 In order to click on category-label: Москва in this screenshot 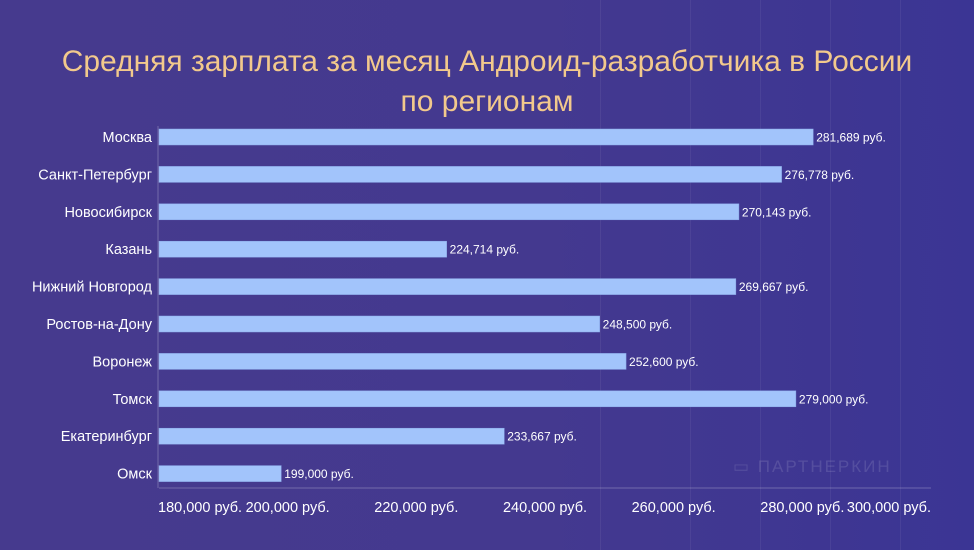, I will do `click(127, 138)`.